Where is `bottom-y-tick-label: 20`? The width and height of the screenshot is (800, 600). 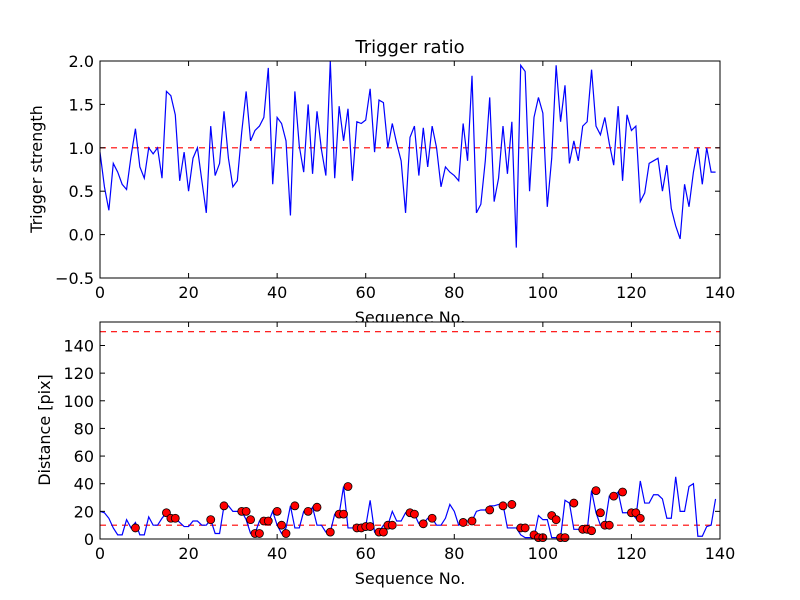
bottom-y-tick-label: 20 is located at coordinates (84, 511).